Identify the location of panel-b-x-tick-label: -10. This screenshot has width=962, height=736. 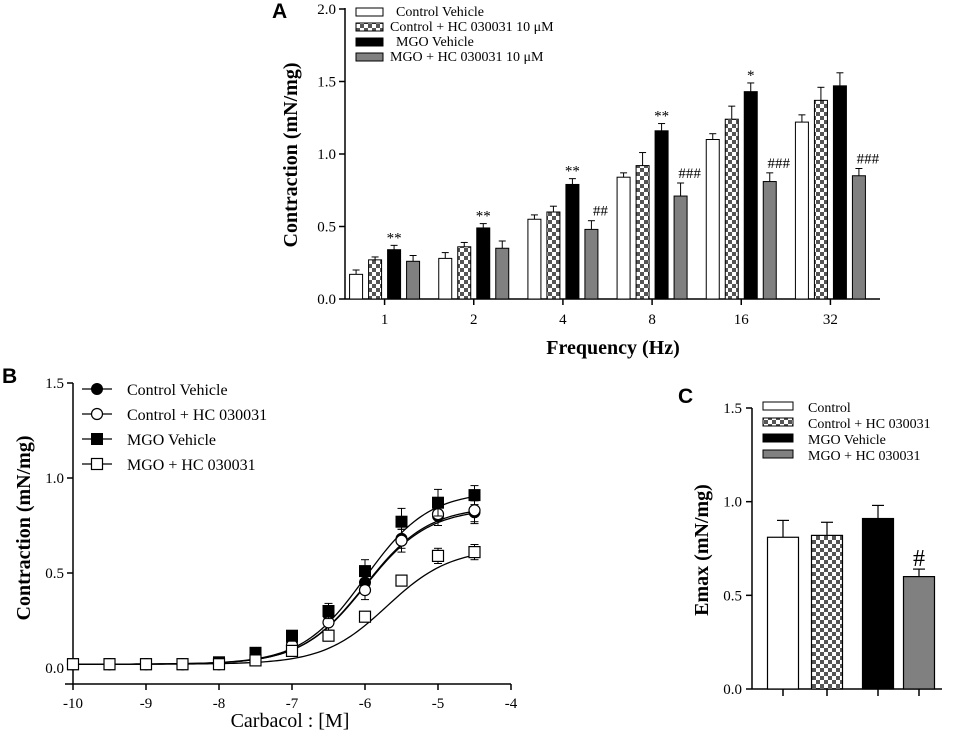
(73, 704).